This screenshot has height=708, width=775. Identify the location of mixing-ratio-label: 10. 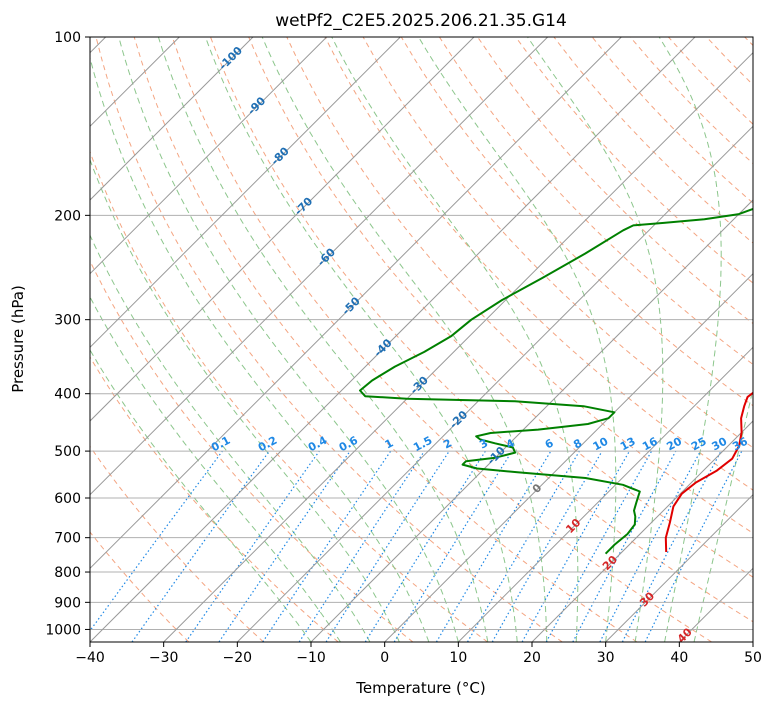
(601, 444).